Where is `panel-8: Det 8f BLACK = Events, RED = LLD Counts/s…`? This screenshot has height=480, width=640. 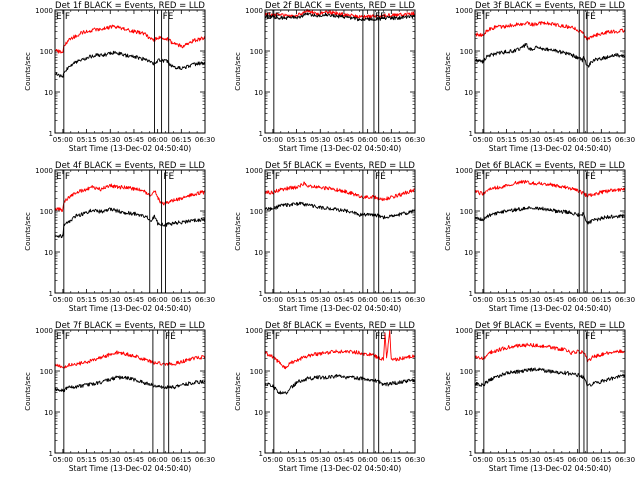 panel-8: Det 8f BLACK = Events, RED = LLD Counts/s… is located at coordinates (329, 397).